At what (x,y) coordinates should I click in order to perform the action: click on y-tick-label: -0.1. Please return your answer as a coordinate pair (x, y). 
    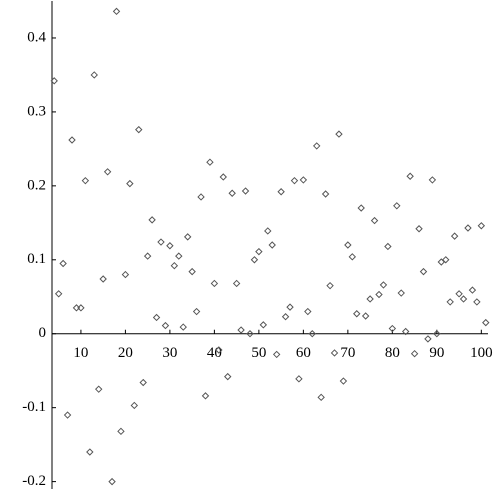
    Looking at the image, I should click on (34, 407).